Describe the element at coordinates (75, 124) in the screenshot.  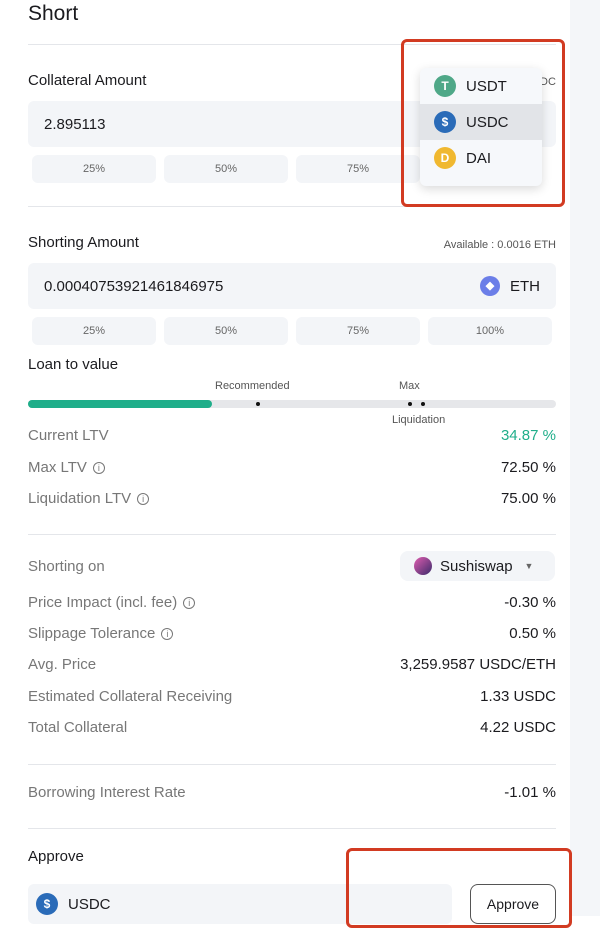
I see `collateral-value: 2.895113` at that location.